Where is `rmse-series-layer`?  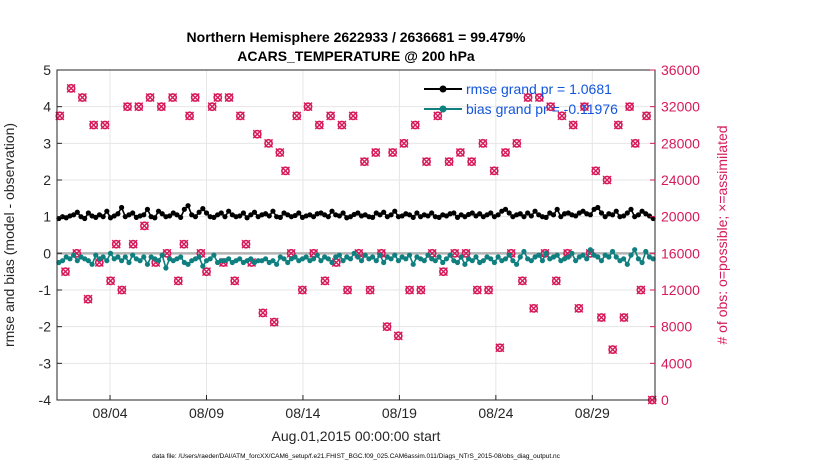 rmse-series-layer is located at coordinates (356, 212).